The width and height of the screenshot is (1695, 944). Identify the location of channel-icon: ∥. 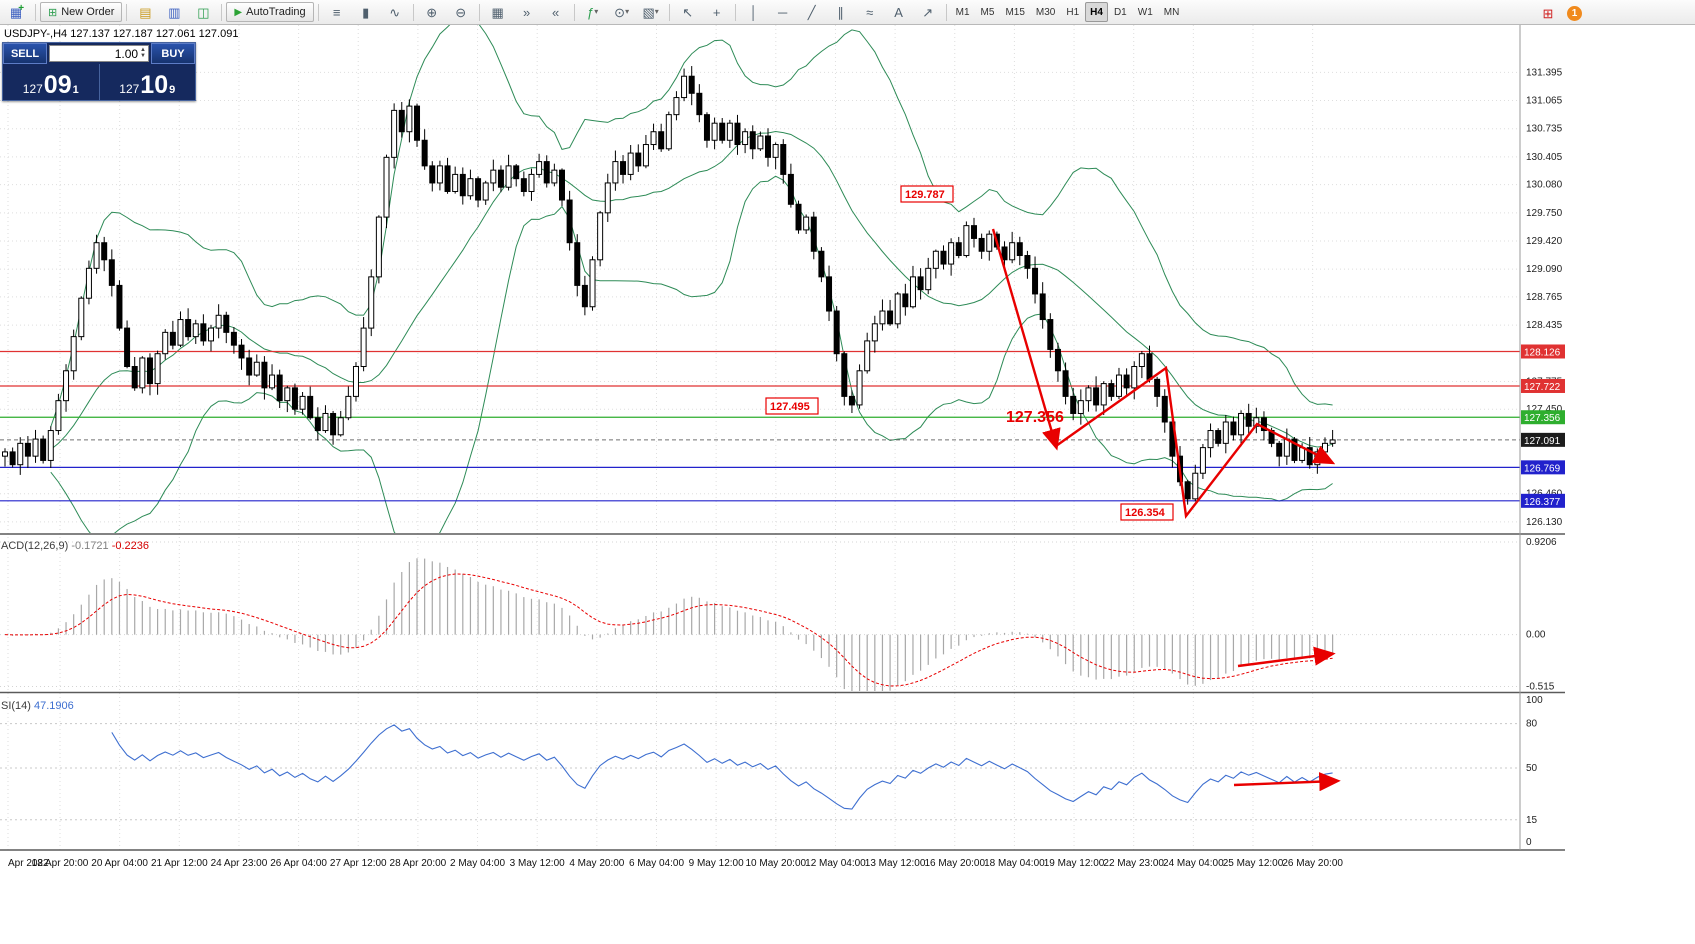
(840, 12).